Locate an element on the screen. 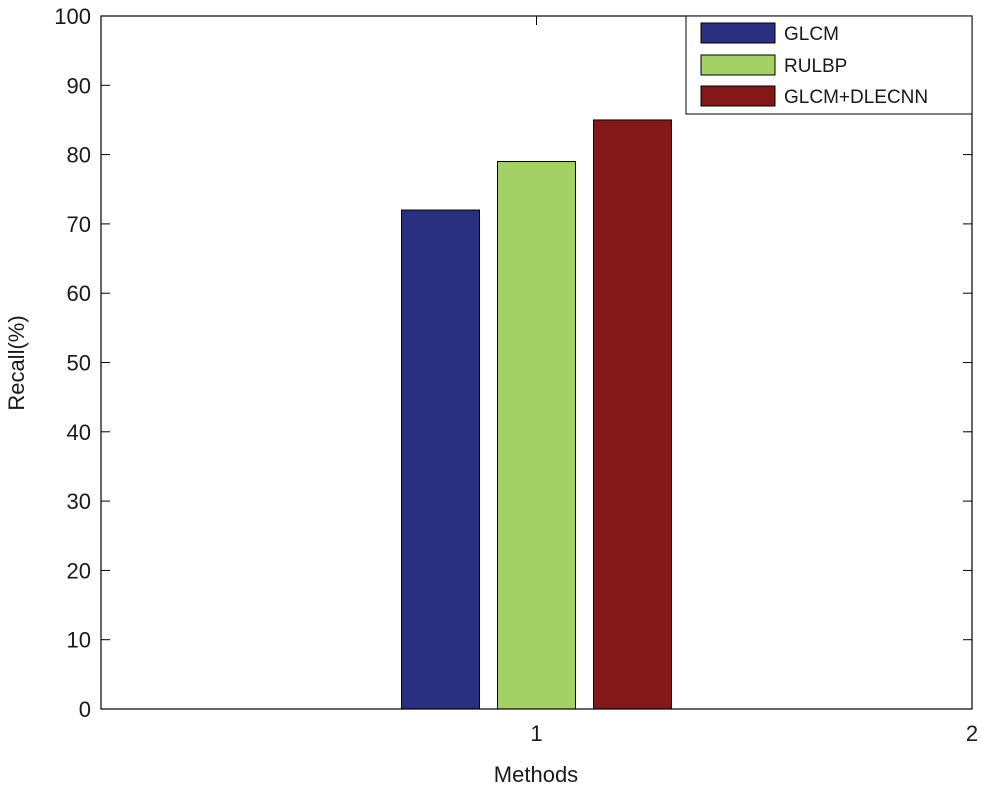 This screenshot has width=983, height=790. legend-swatch-glcm-dlecnn is located at coordinates (738, 96).